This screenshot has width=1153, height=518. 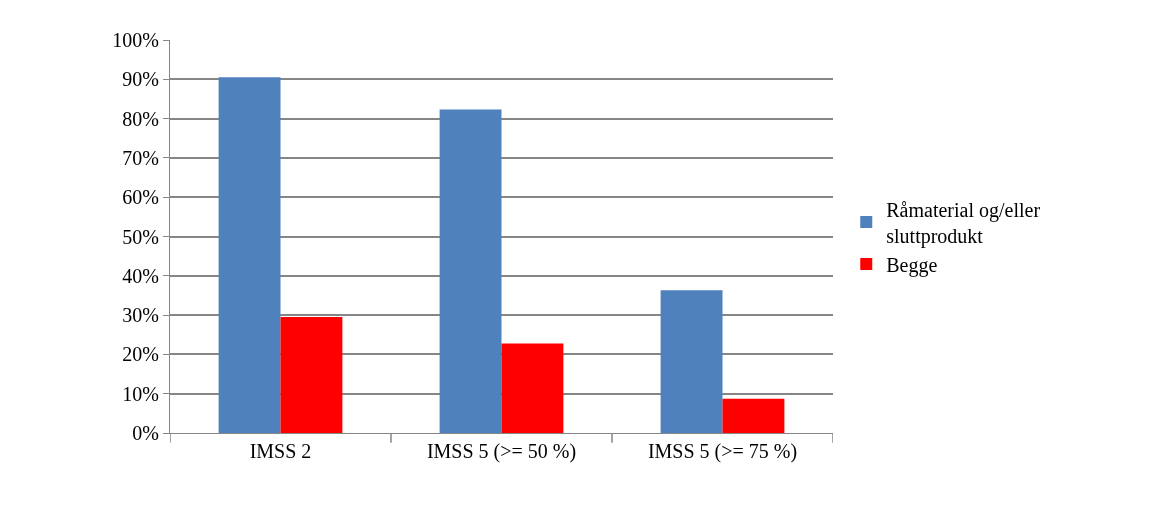 I want to click on y-tick-label: 10%, so click(x=140, y=393).